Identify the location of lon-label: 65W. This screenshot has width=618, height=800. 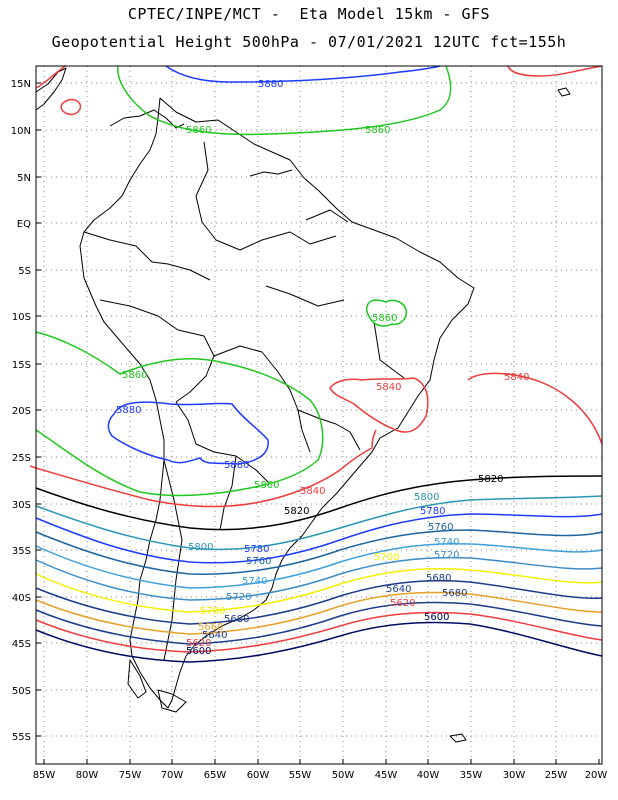
(215, 775).